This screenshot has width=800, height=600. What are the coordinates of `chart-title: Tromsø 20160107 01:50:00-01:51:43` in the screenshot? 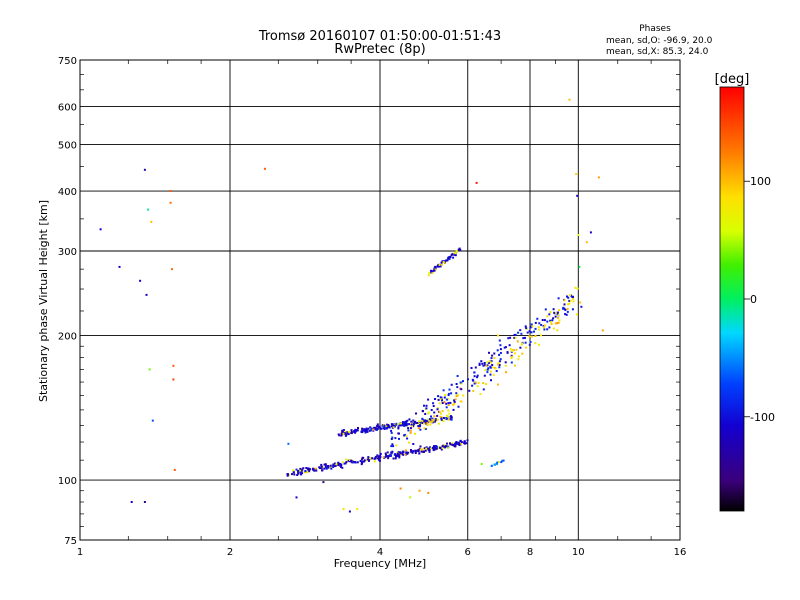 It's located at (379, 36).